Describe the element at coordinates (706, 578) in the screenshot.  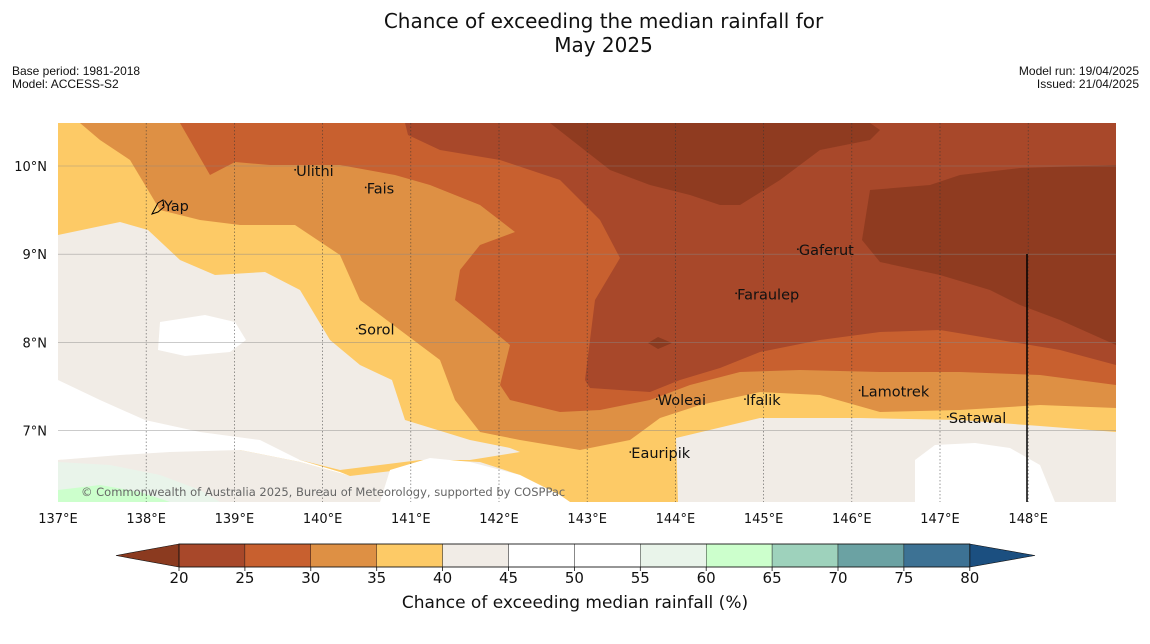
I see `colorbar-tick-label: 60` at that location.